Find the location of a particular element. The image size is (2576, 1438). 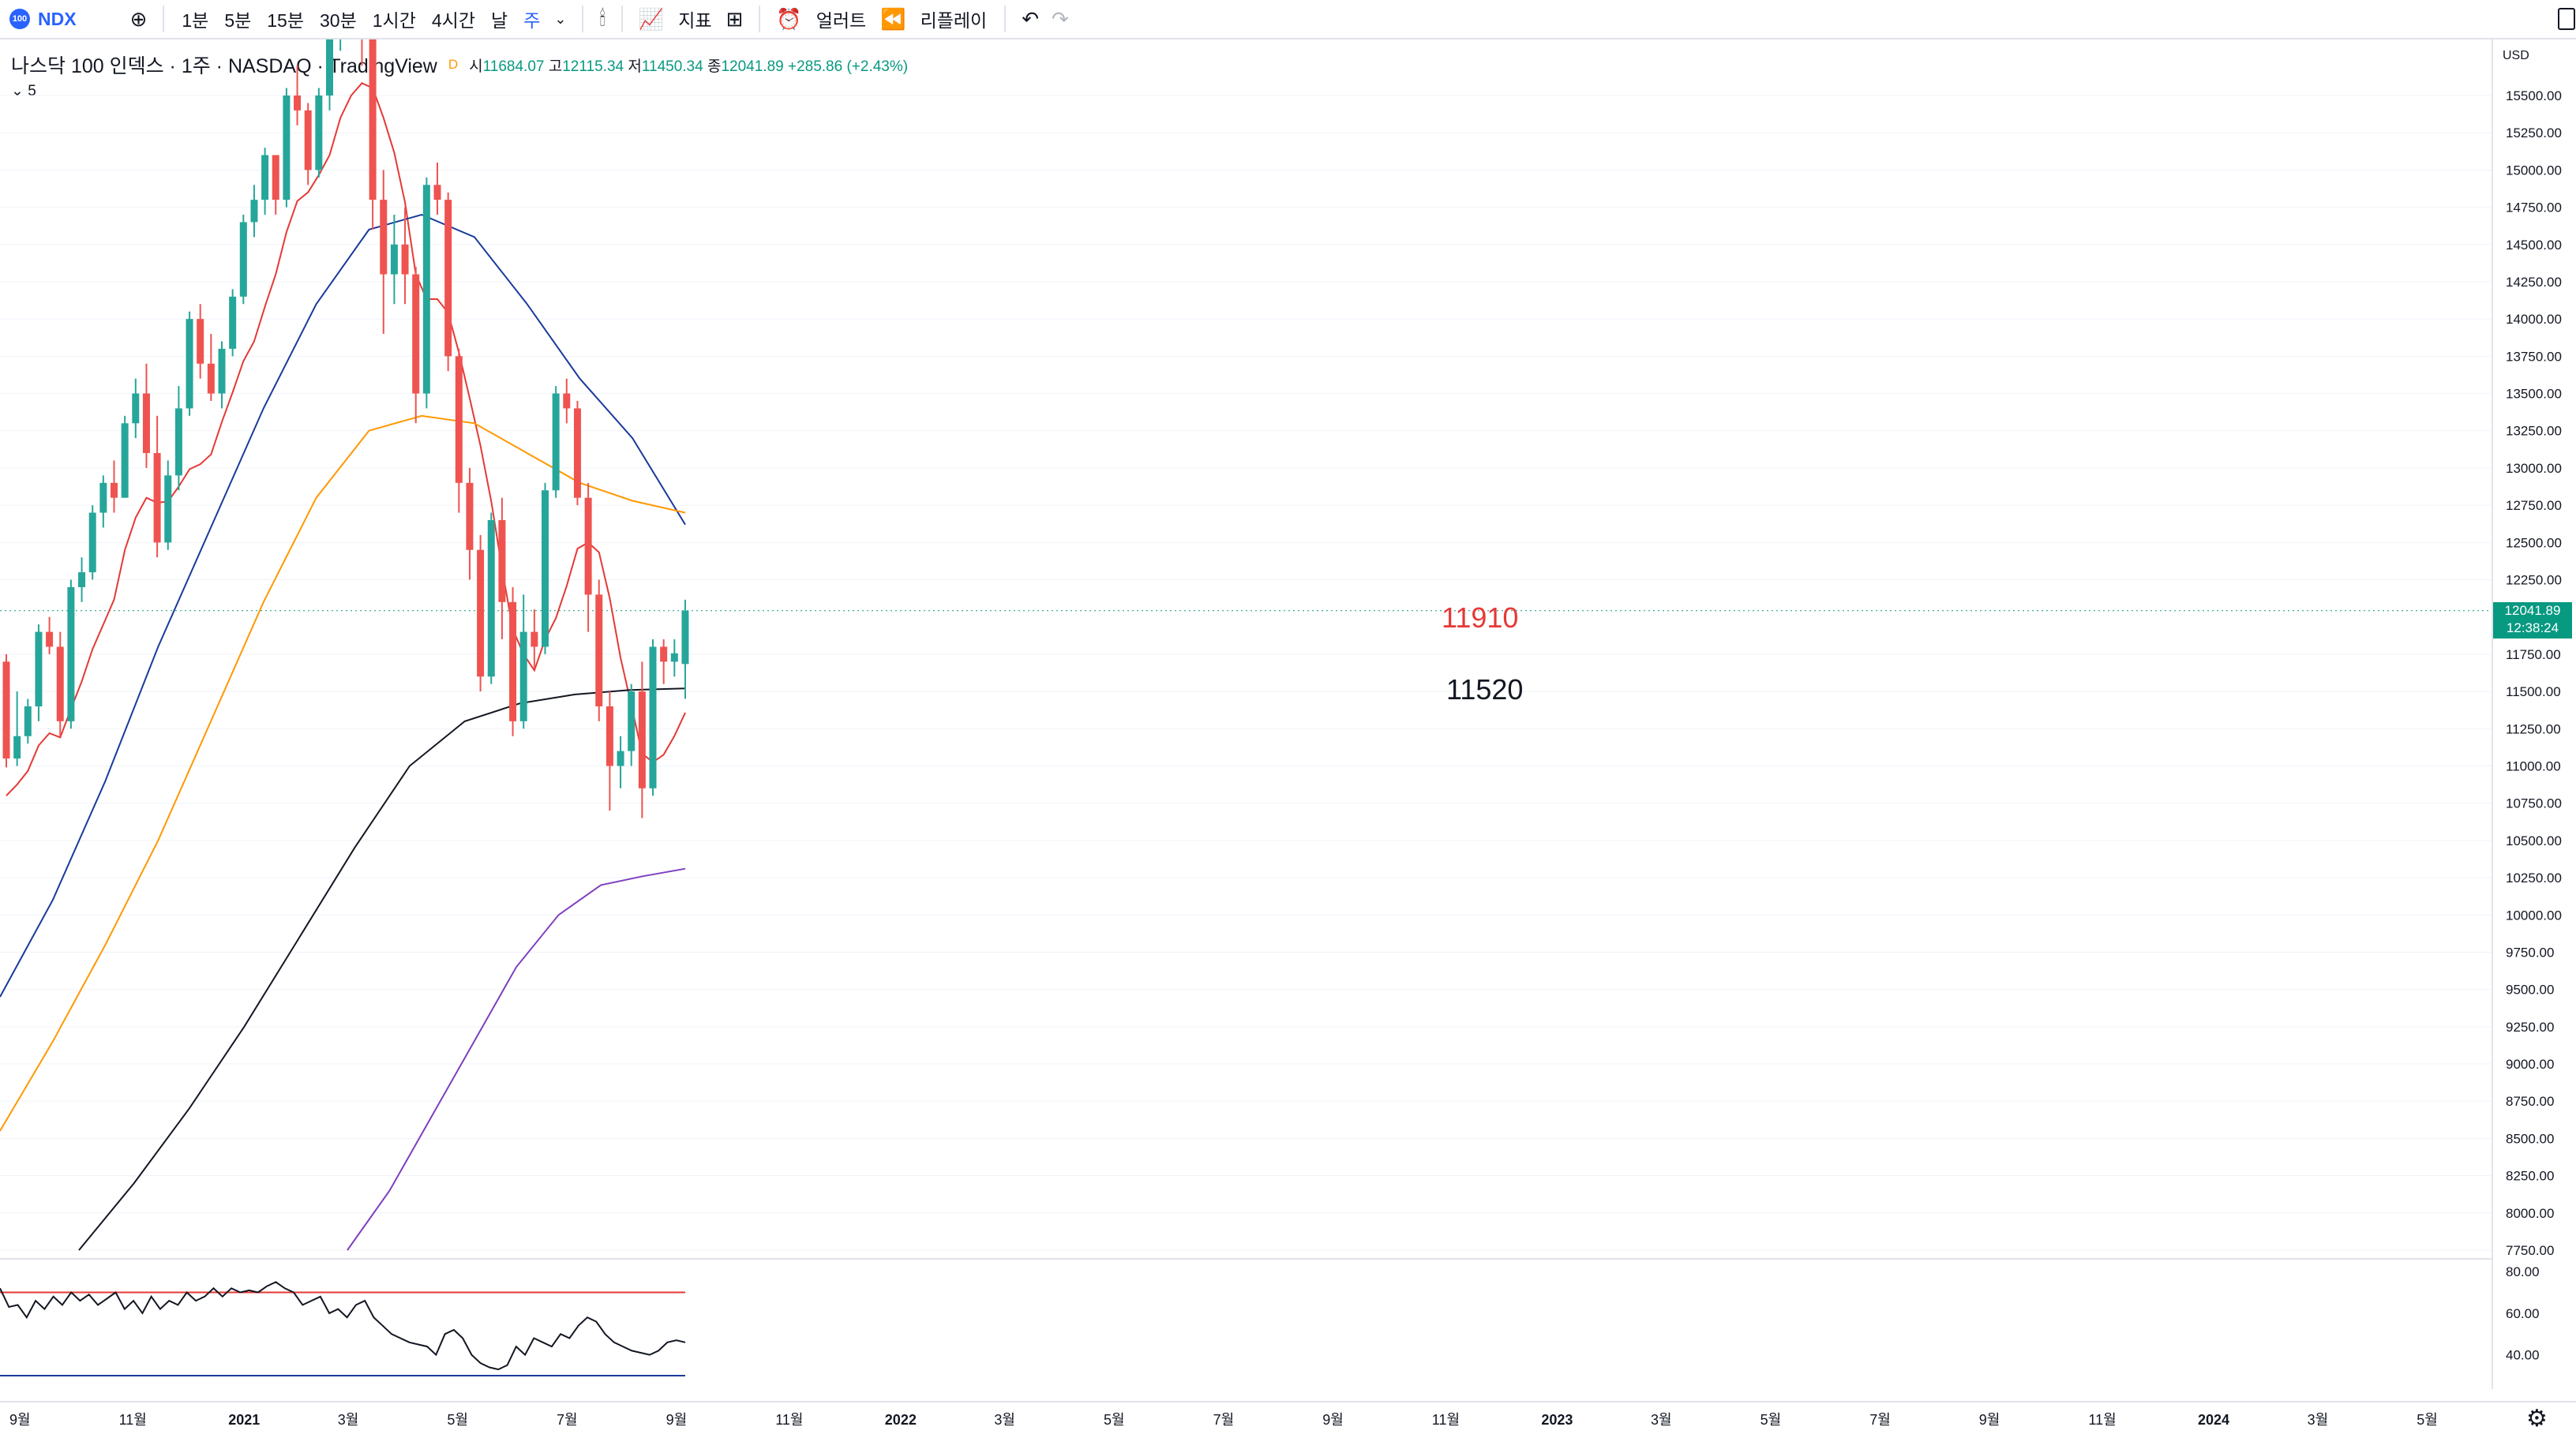

low-label: 저 is located at coordinates (635, 66).